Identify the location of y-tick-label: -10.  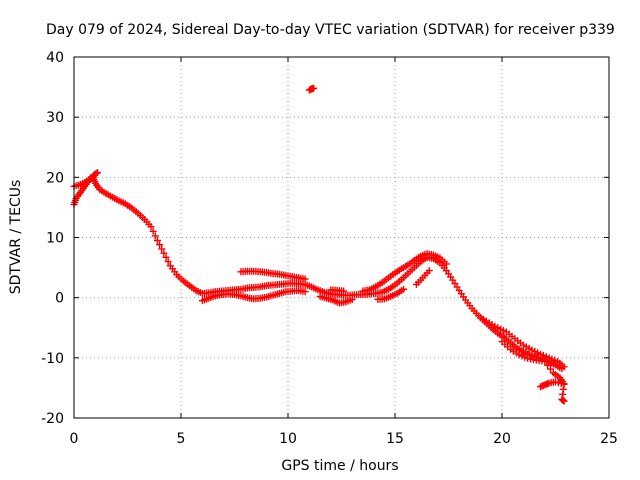
(52, 359).